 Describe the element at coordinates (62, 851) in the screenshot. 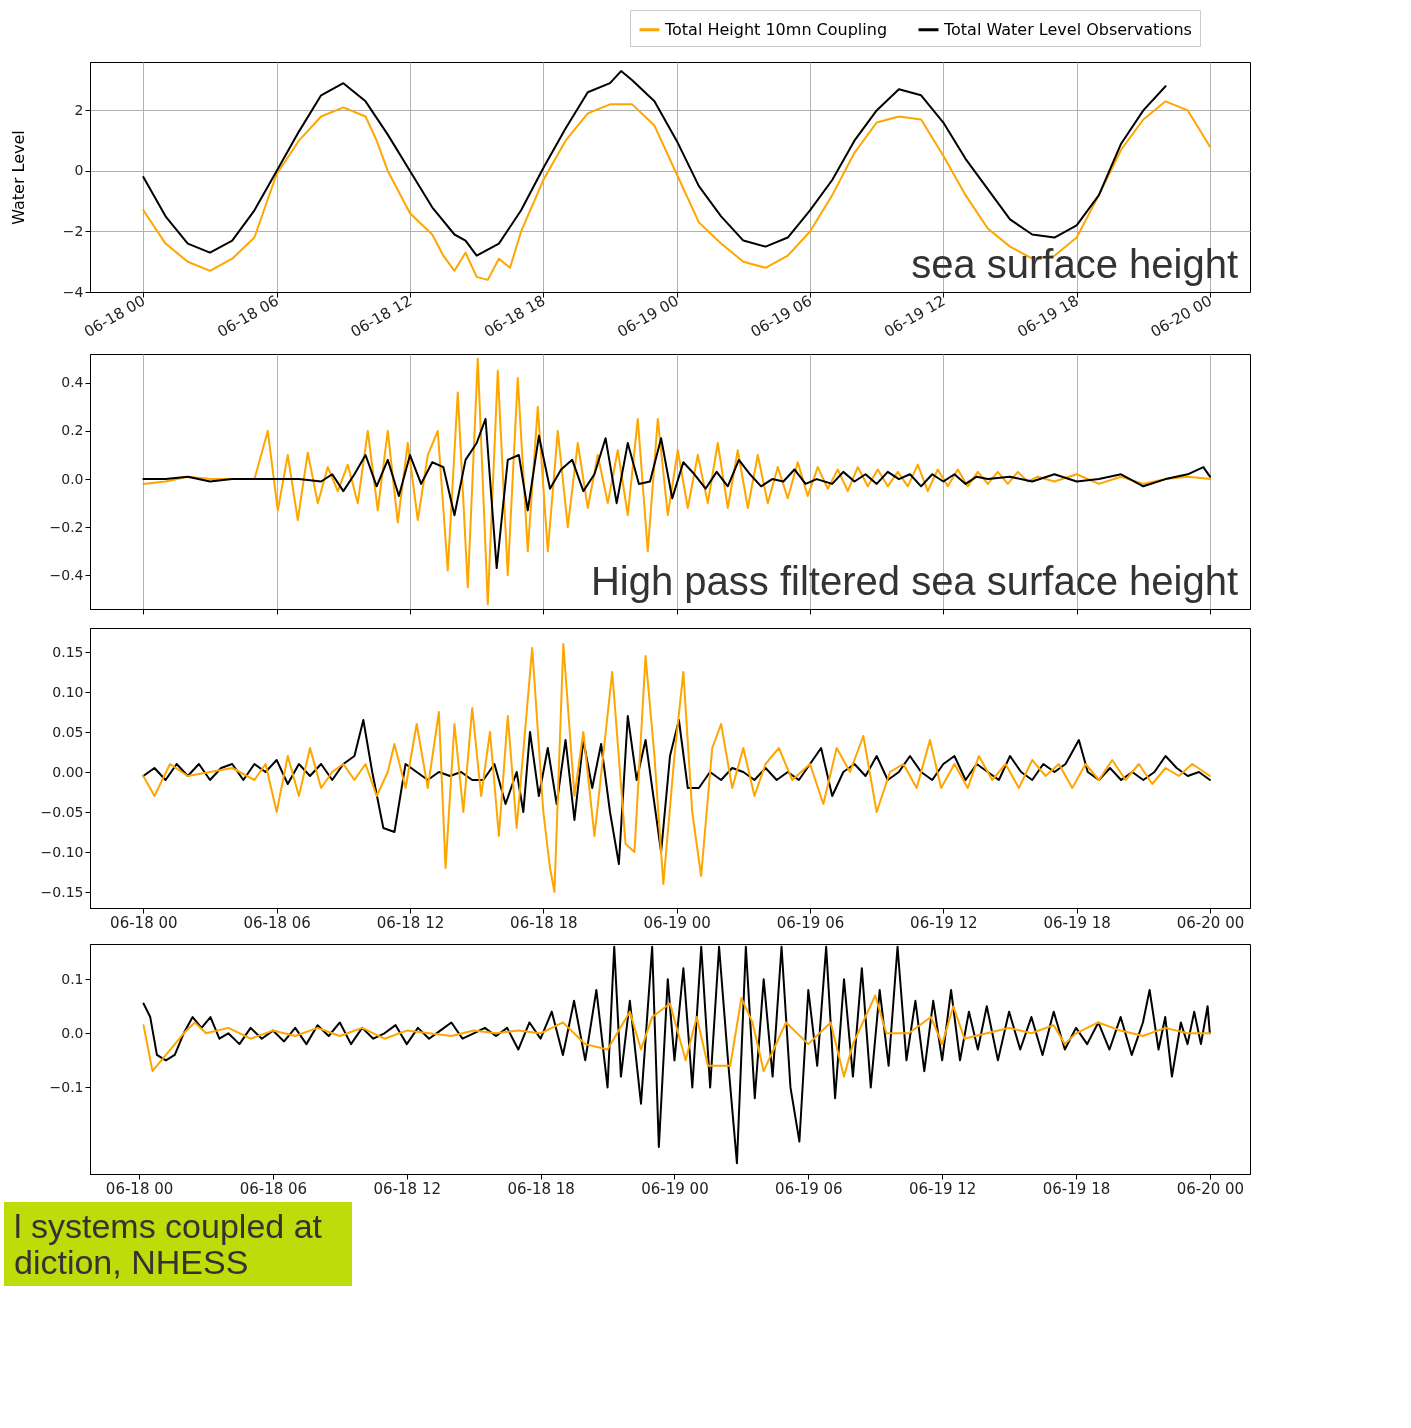

I see `y-tick-label: −0.10` at that location.